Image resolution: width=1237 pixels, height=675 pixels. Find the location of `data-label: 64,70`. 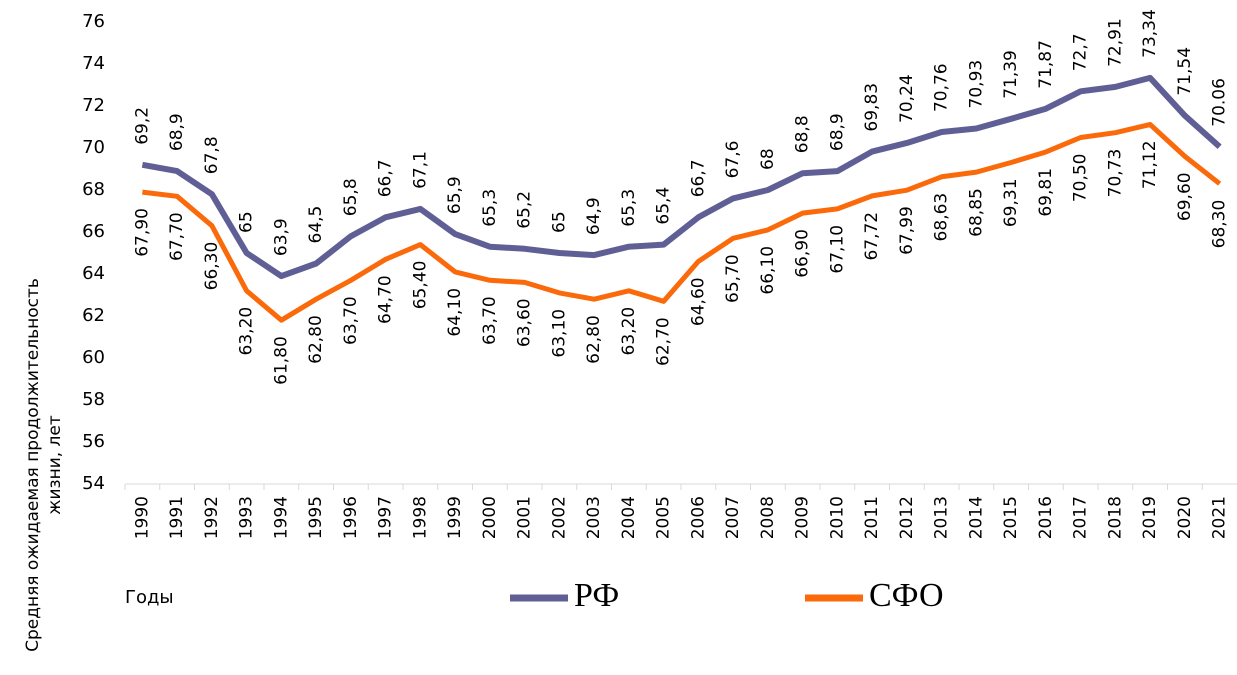

data-label: 64,70 is located at coordinates (386, 299).